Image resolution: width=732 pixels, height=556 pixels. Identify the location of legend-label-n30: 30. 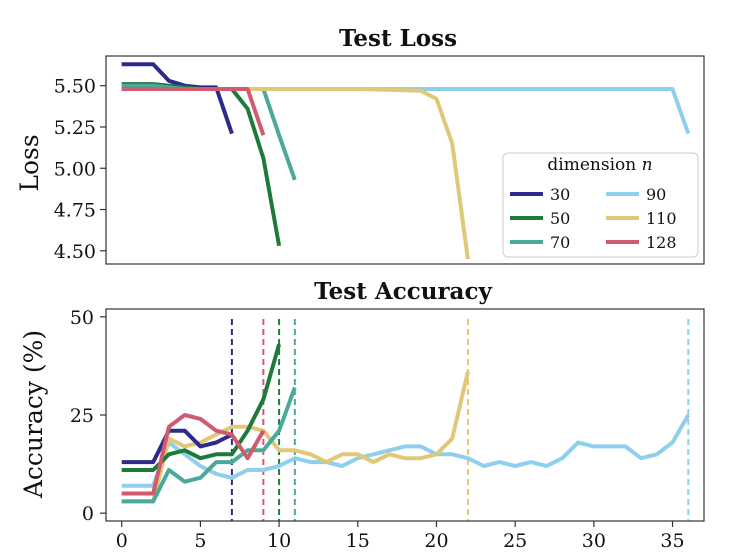
(560, 194).